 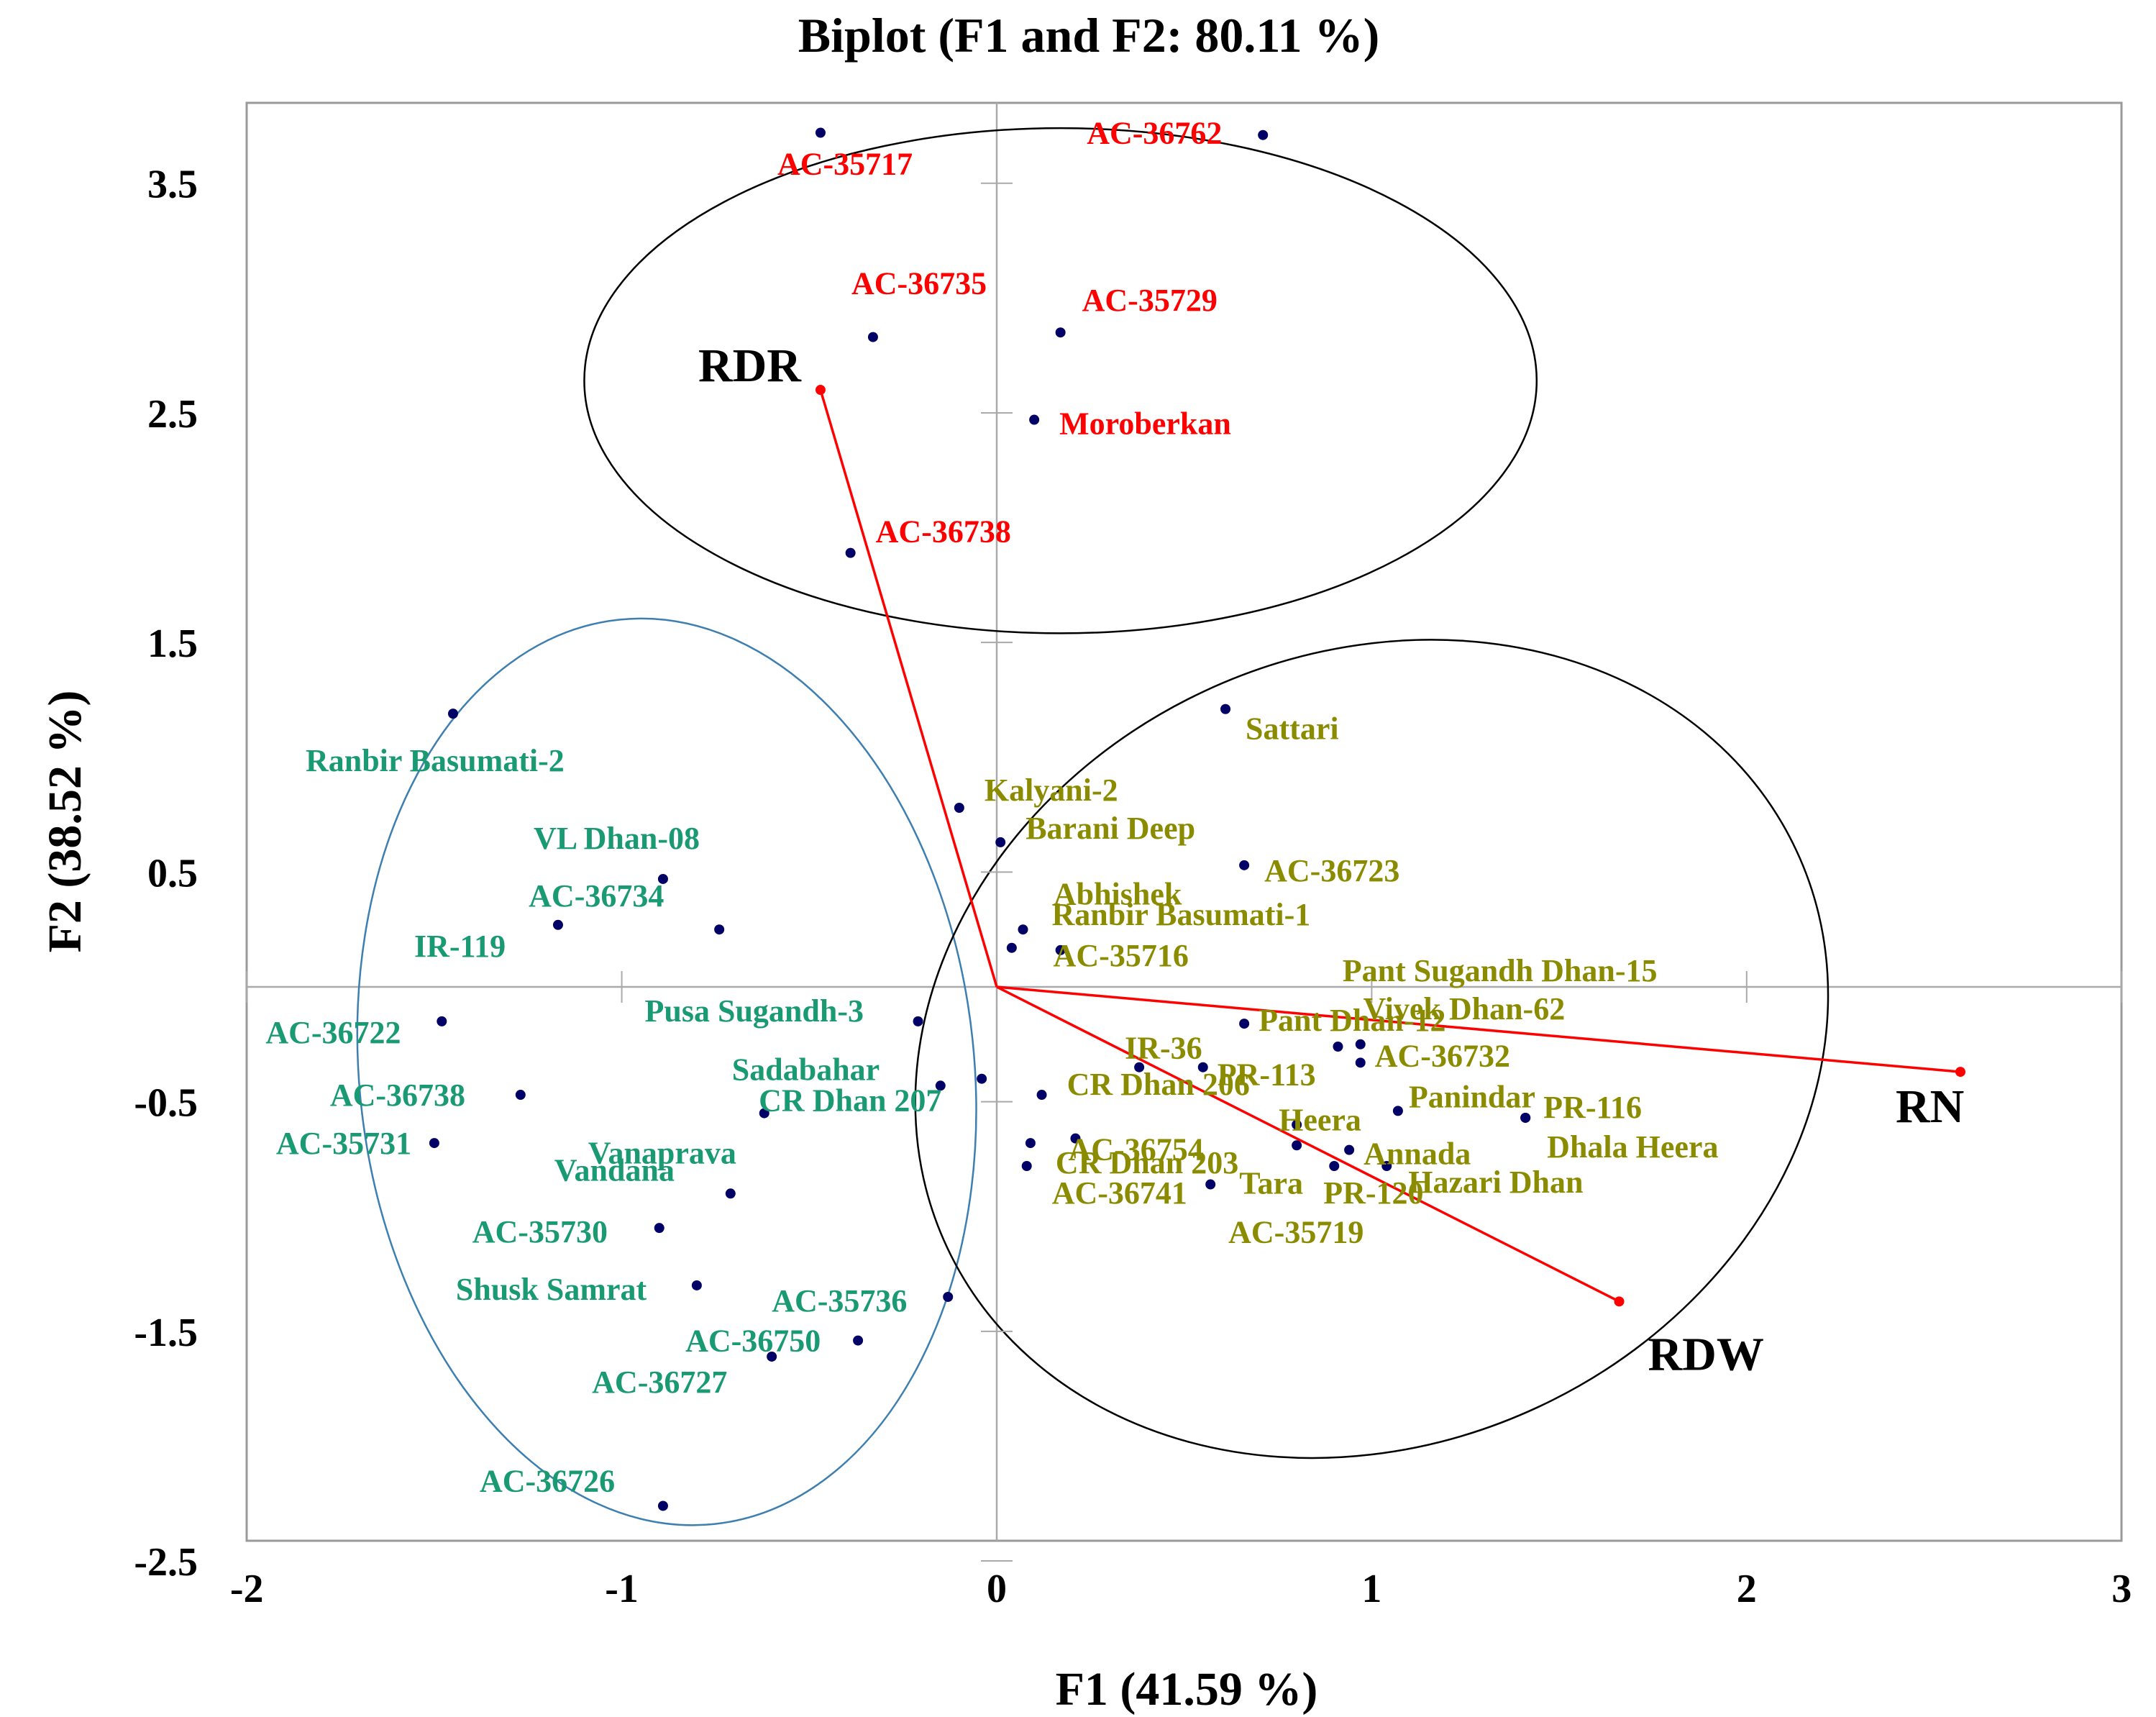 I want to click on x-tick-label: -1, so click(x=622, y=1589).